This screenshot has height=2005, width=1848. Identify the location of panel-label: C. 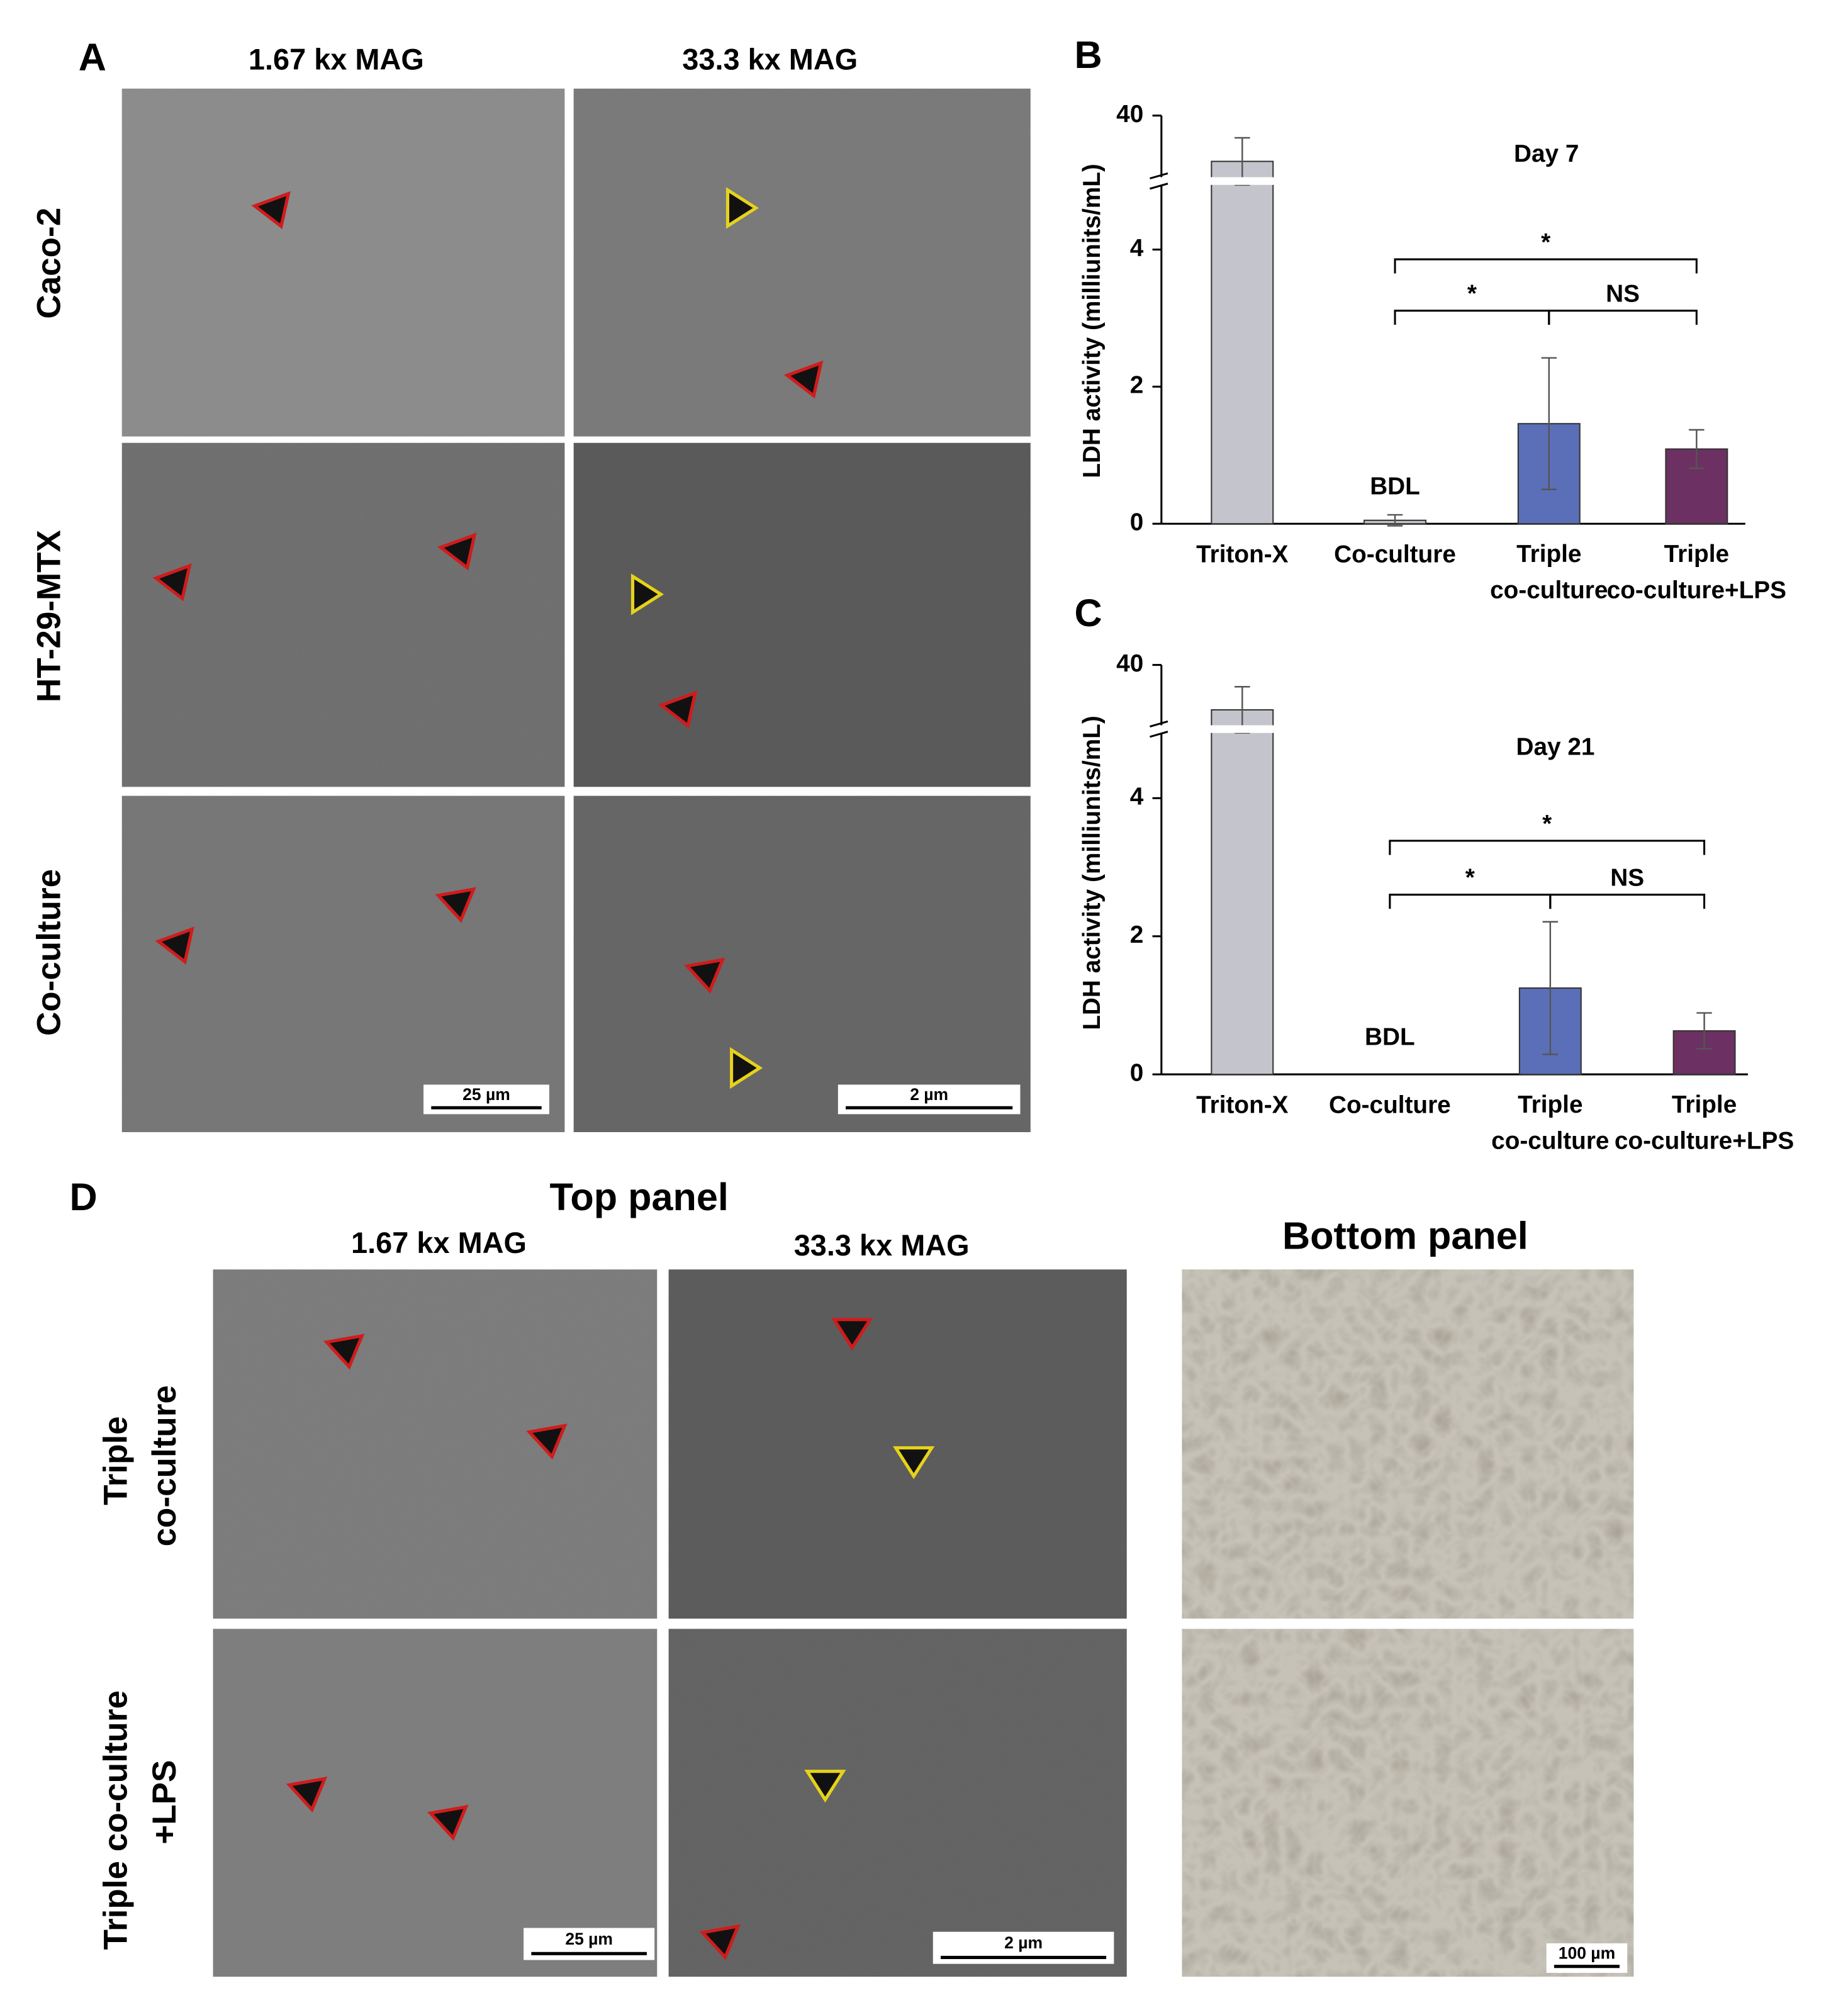
(1088, 613).